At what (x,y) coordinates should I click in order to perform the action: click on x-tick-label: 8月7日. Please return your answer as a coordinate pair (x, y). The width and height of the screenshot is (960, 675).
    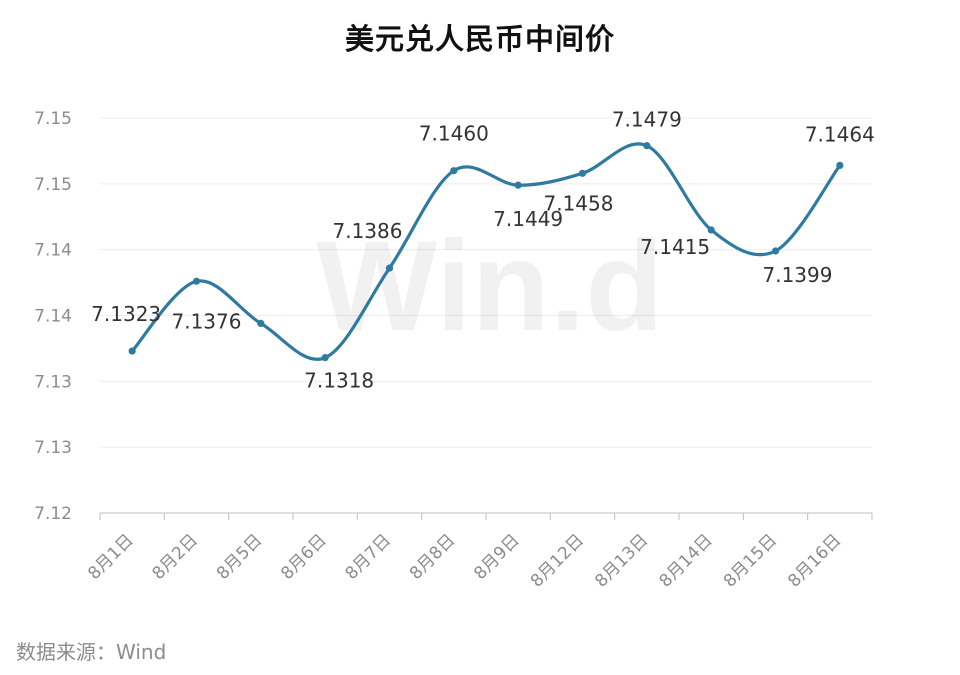
    Looking at the image, I should click on (368, 556).